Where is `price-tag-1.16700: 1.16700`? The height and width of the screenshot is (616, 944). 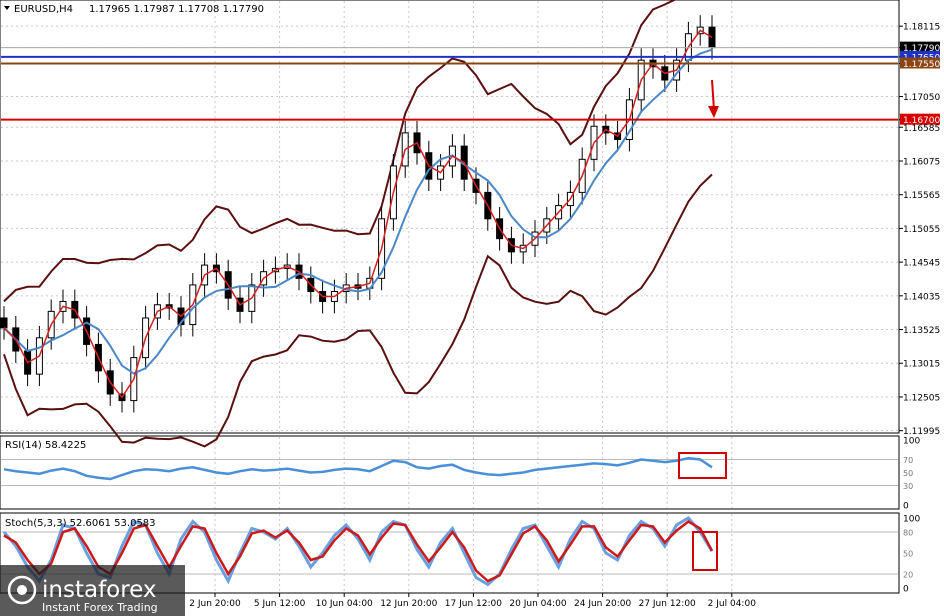 price-tag-1.16700: 1.16700 is located at coordinates (921, 121).